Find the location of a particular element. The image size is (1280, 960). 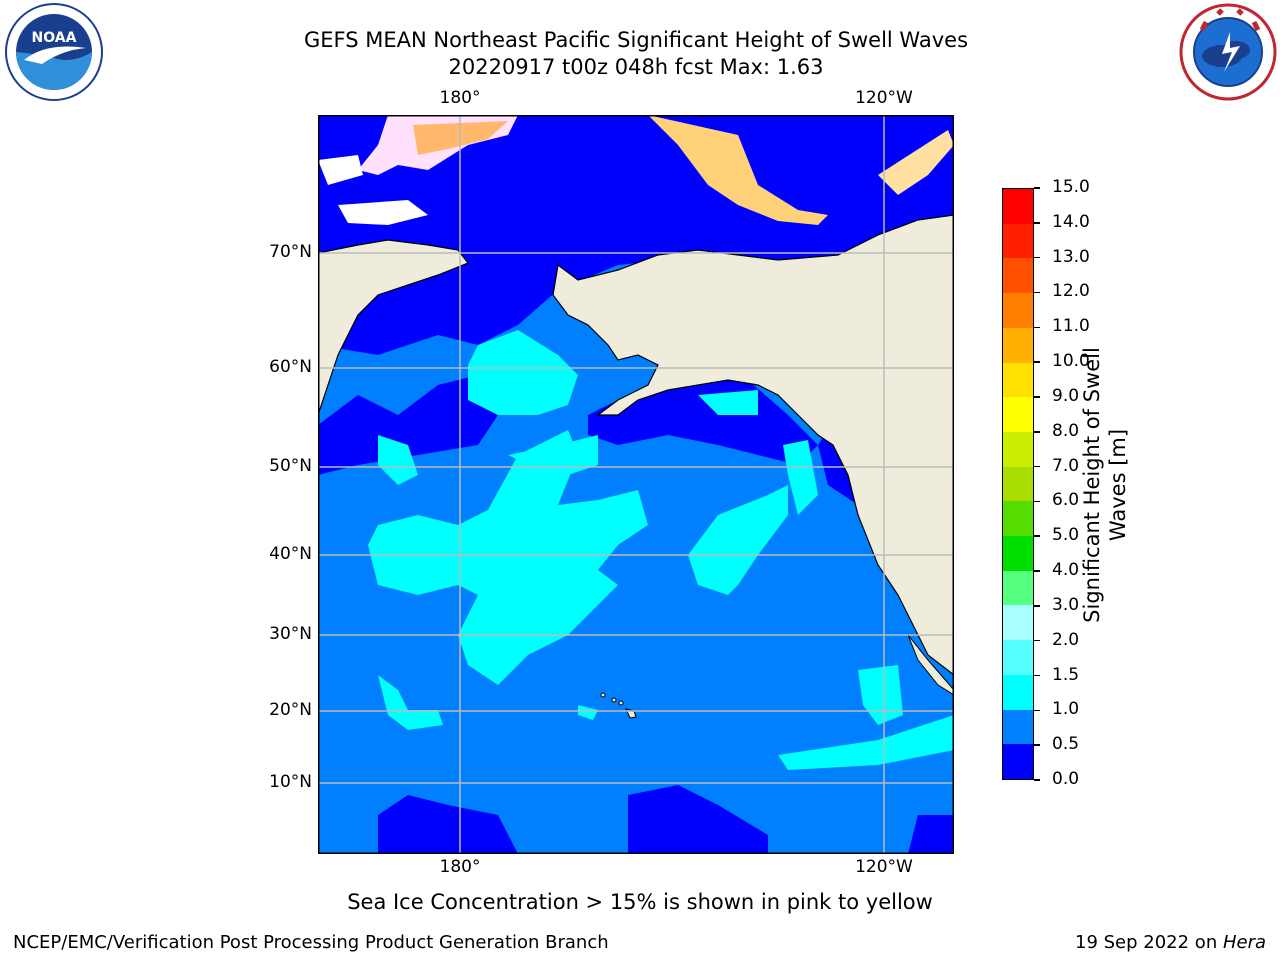

colorbar-title: Significant Height of Swell Waves [m] is located at coordinates (1105, 485).